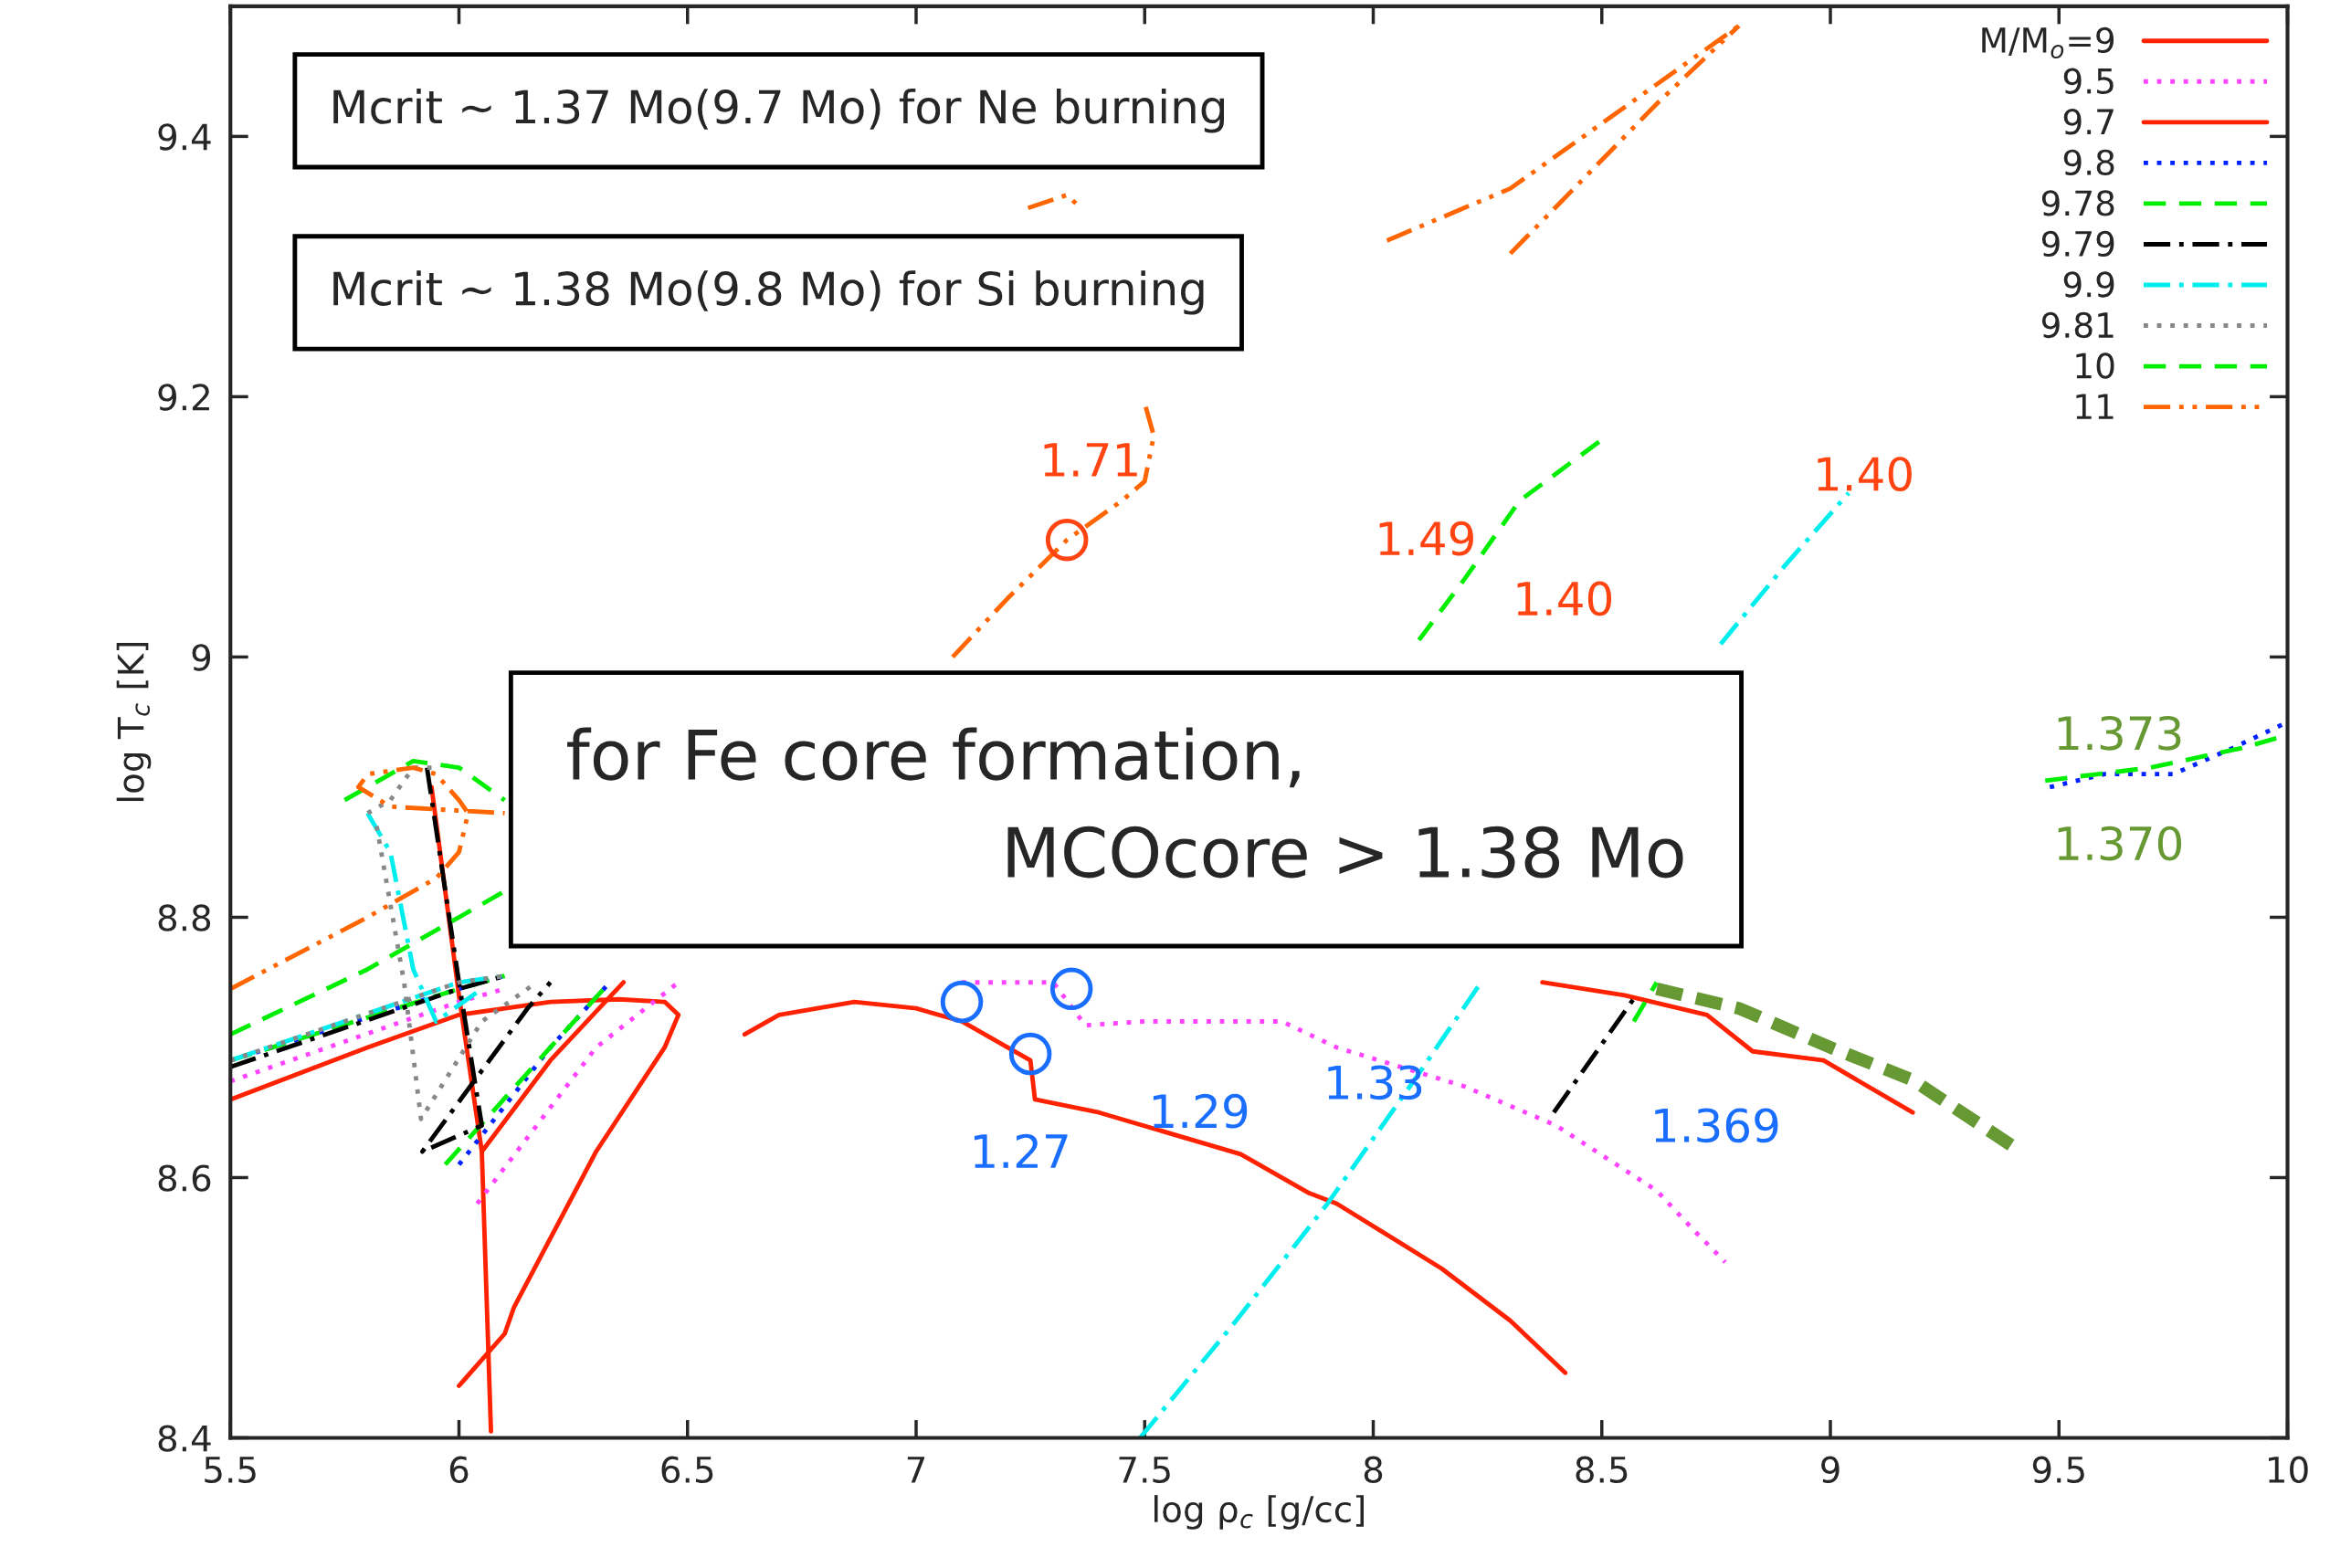 The height and width of the screenshot is (1568, 2351). Describe the element at coordinates (2048, 42) in the screenshot. I see `legend-label: M/M$_{o}$=9` at that location.